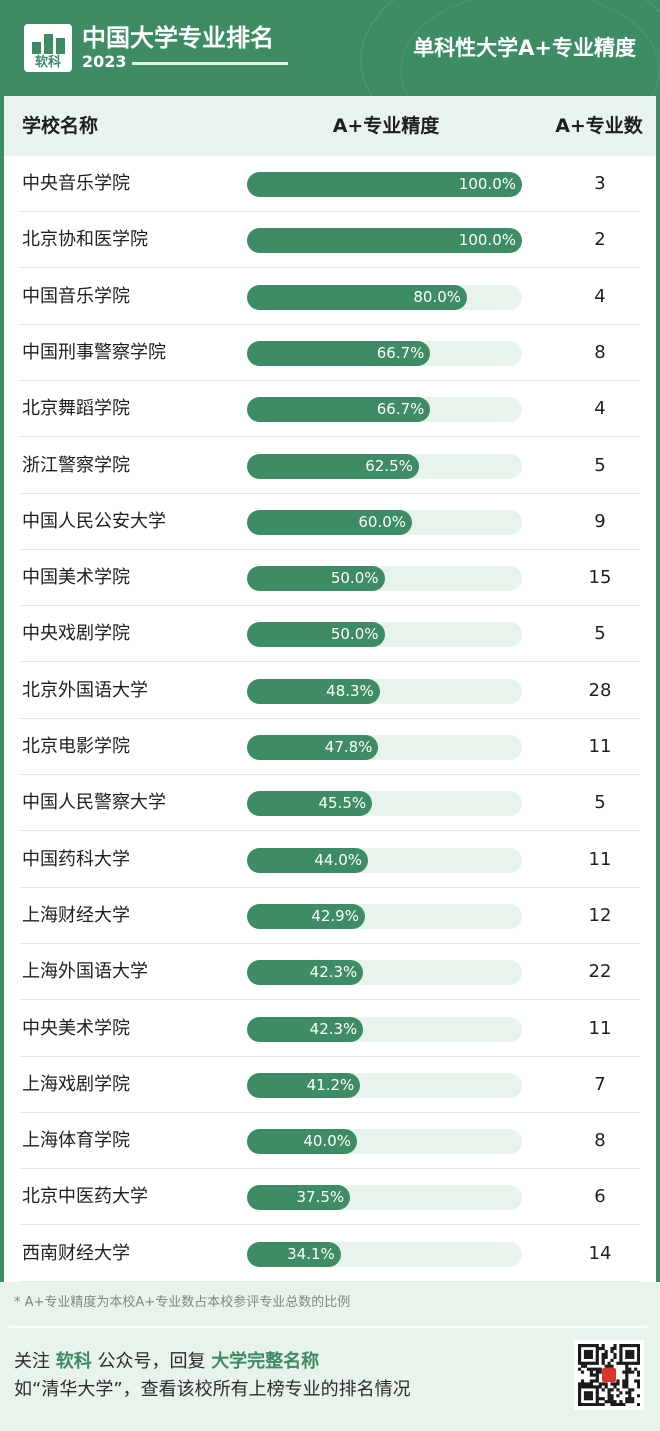 This screenshot has height=1431, width=660. What do you see at coordinates (104, 61) in the screenshot?
I see `brand-year: 2023` at bounding box center [104, 61].